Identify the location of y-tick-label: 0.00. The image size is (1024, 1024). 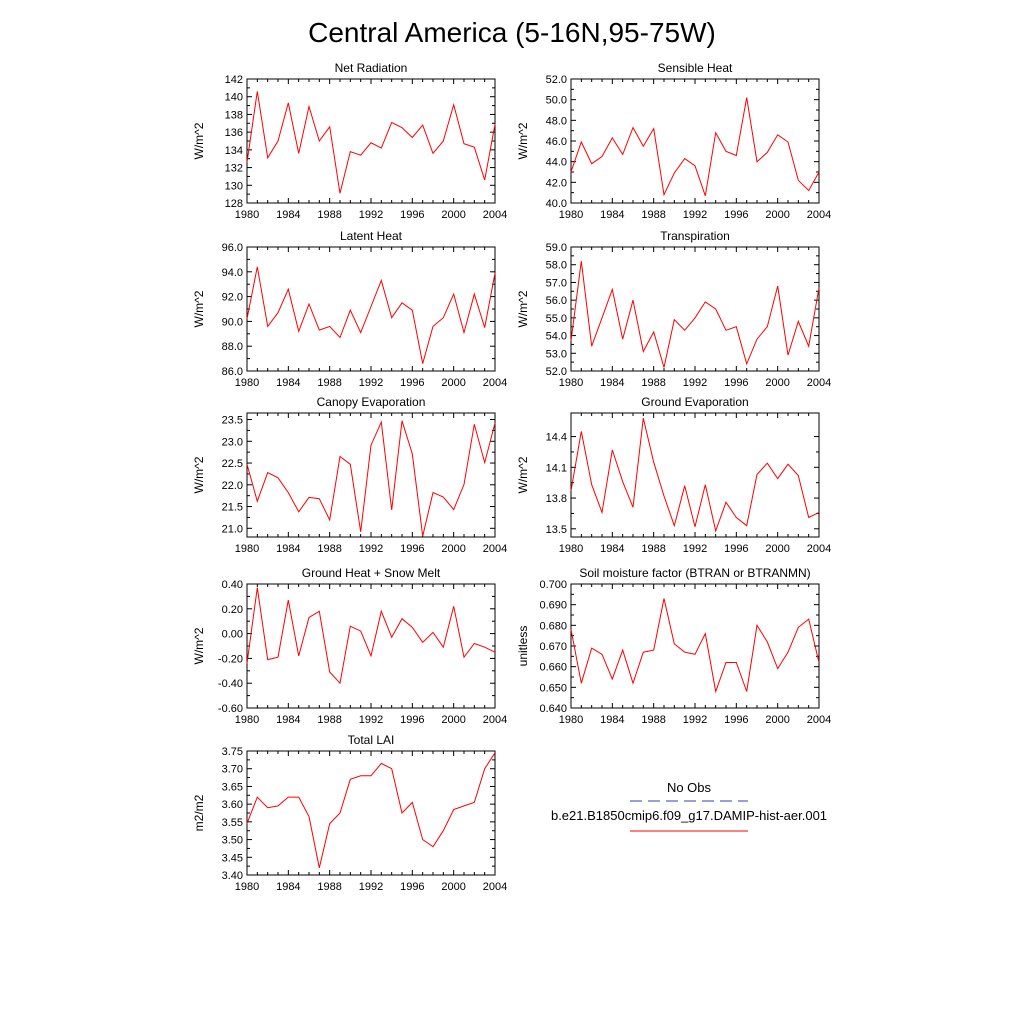
(232, 635).